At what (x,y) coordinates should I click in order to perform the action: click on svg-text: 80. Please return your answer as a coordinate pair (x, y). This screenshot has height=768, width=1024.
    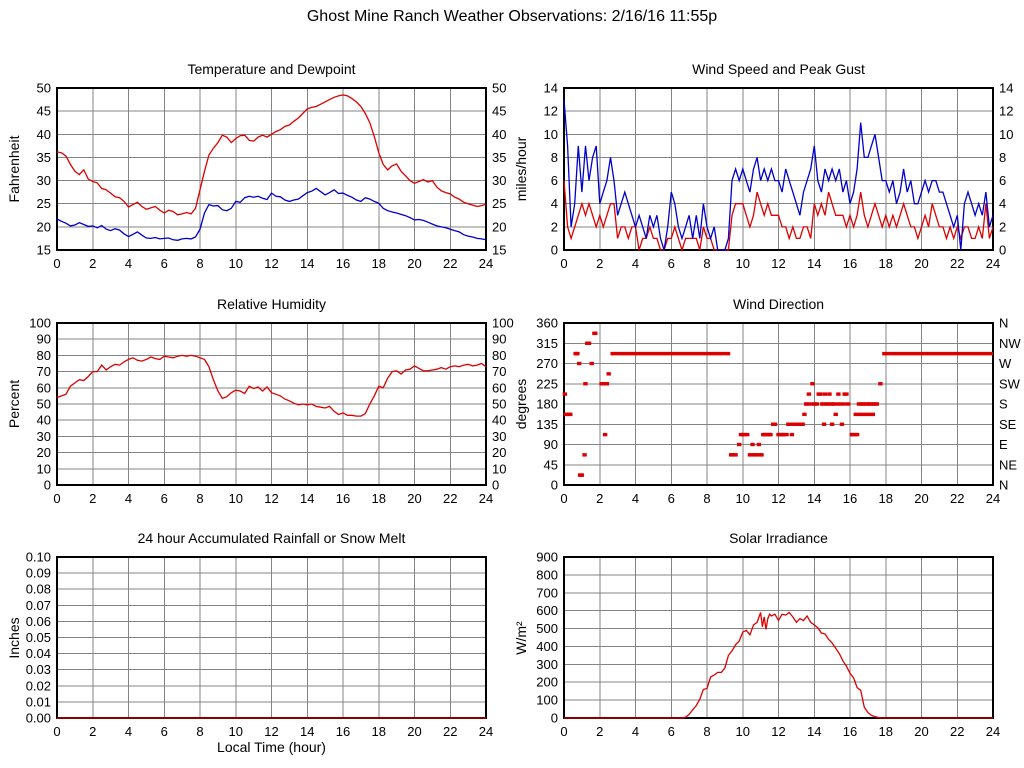
    Looking at the image, I should click on (44, 355).